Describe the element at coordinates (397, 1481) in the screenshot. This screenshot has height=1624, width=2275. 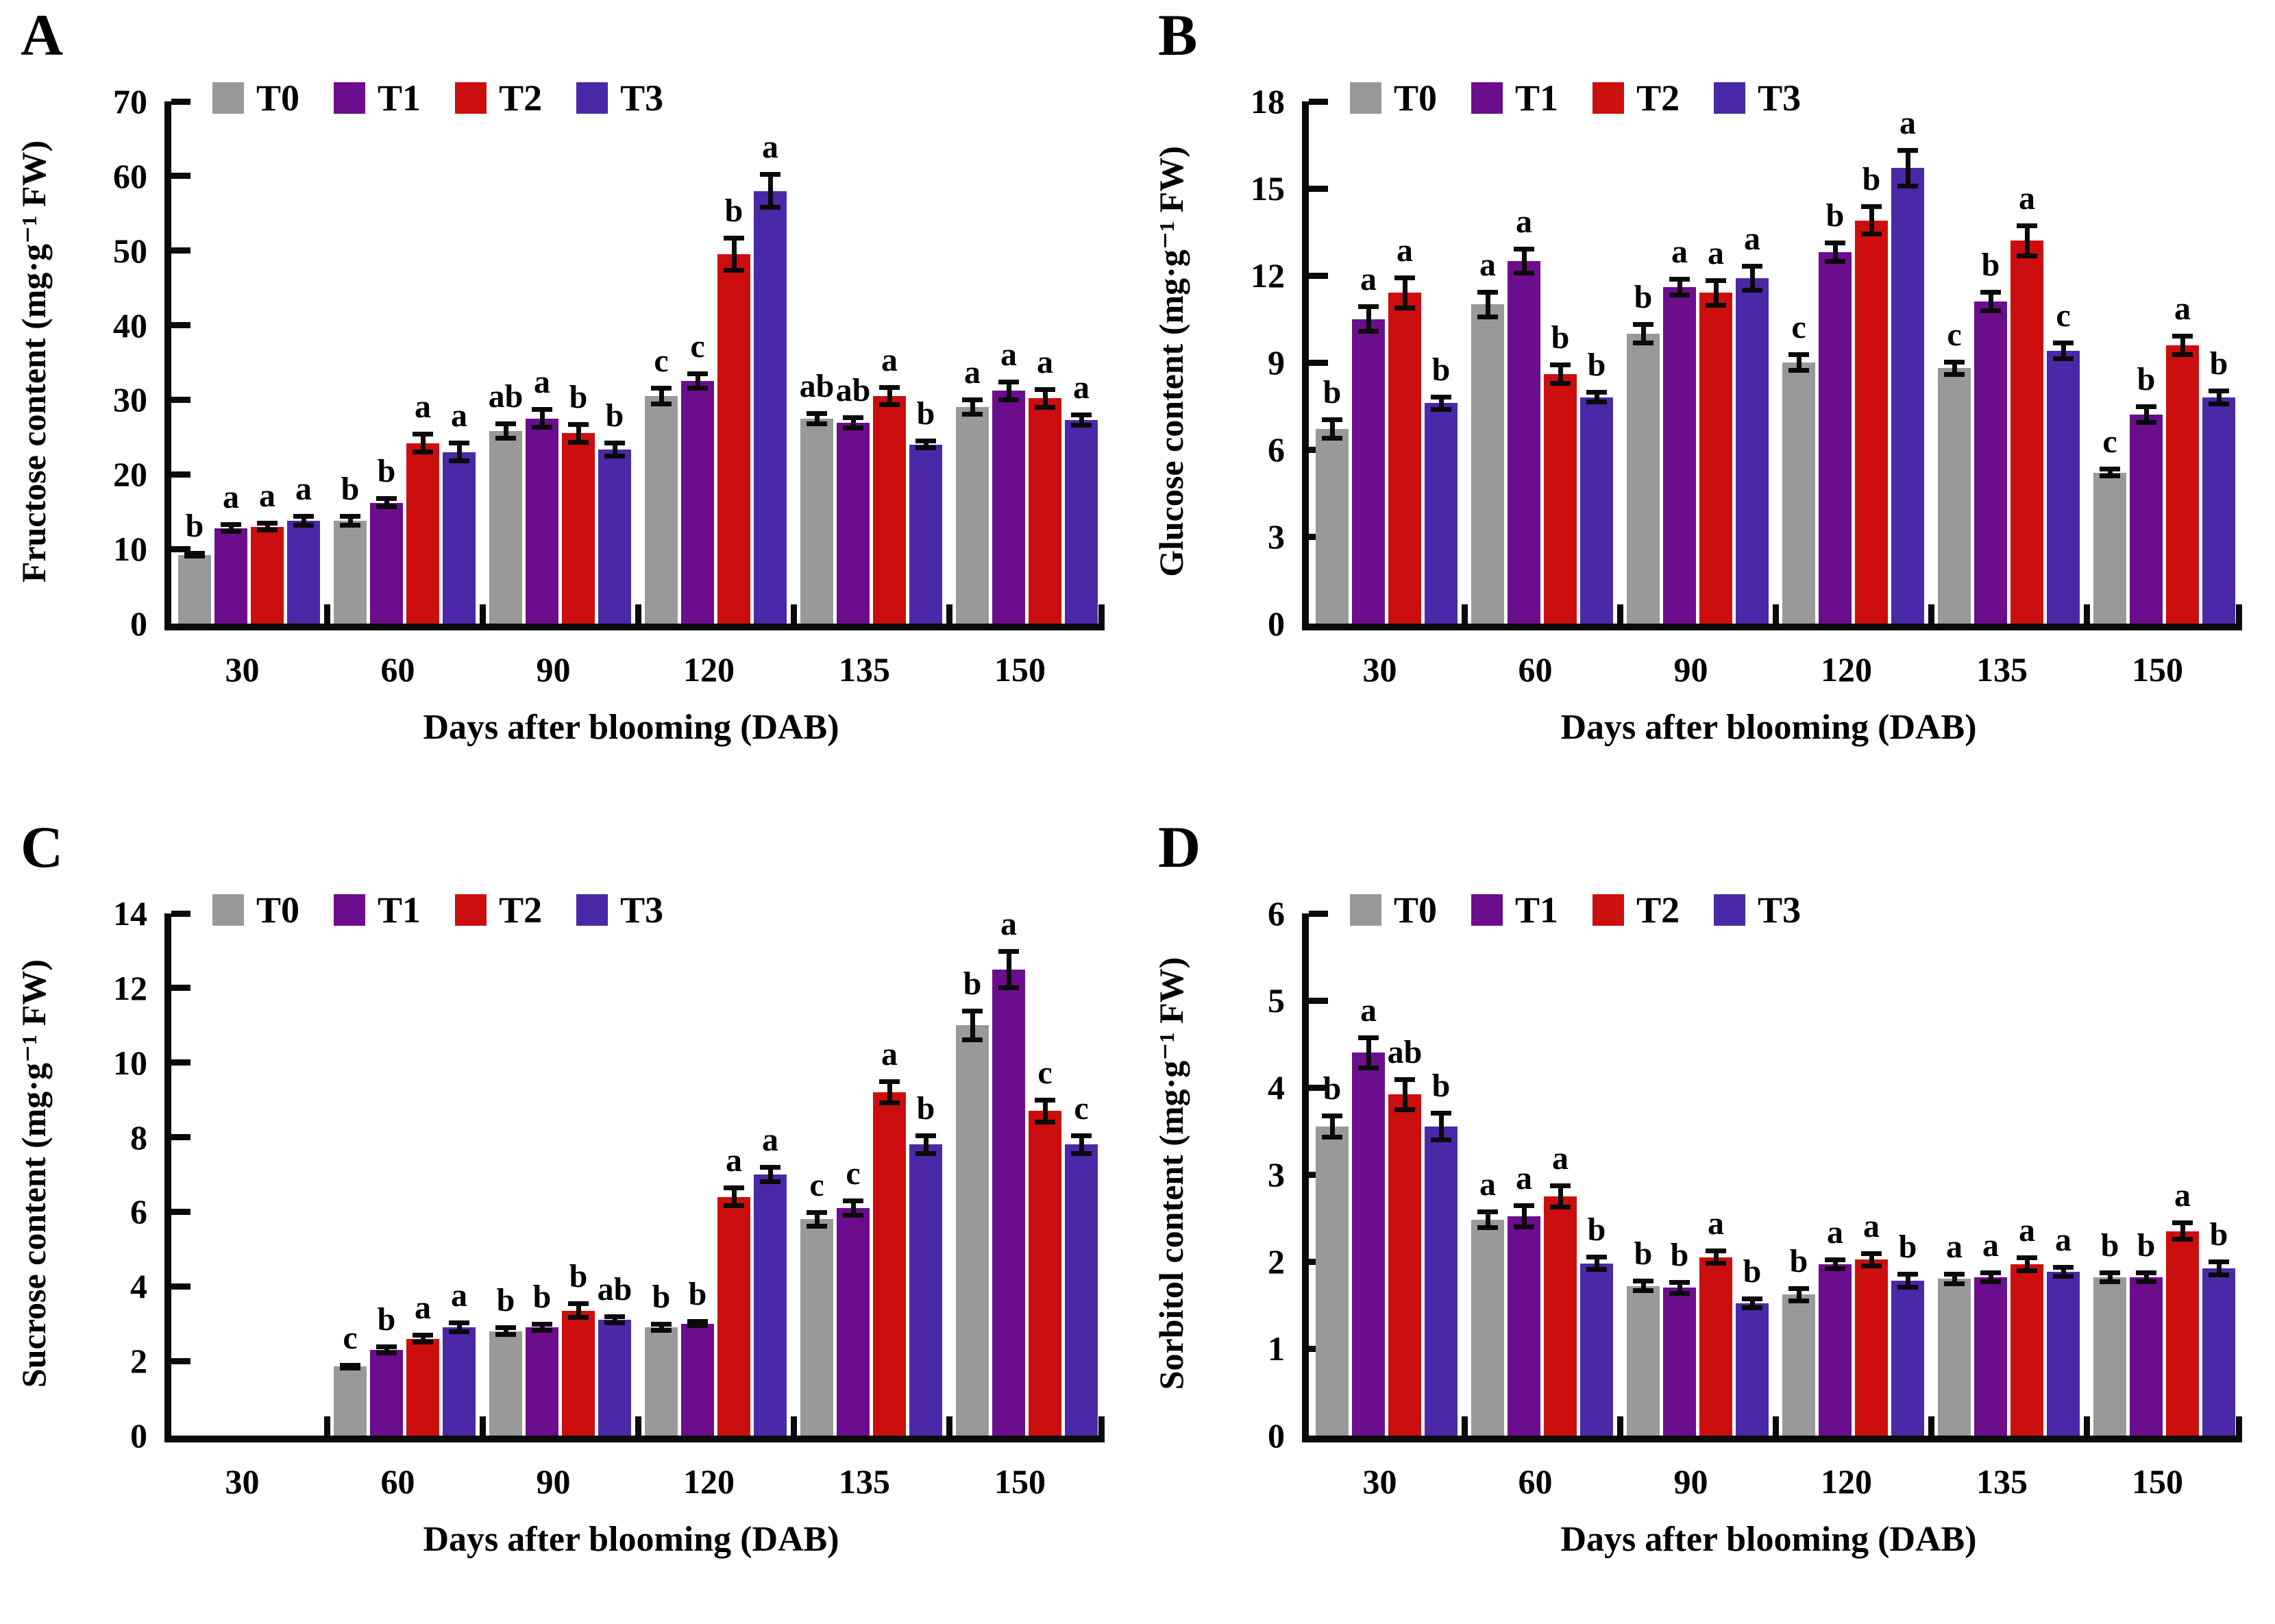
I see `x-axis-tick-label: 60` at that location.